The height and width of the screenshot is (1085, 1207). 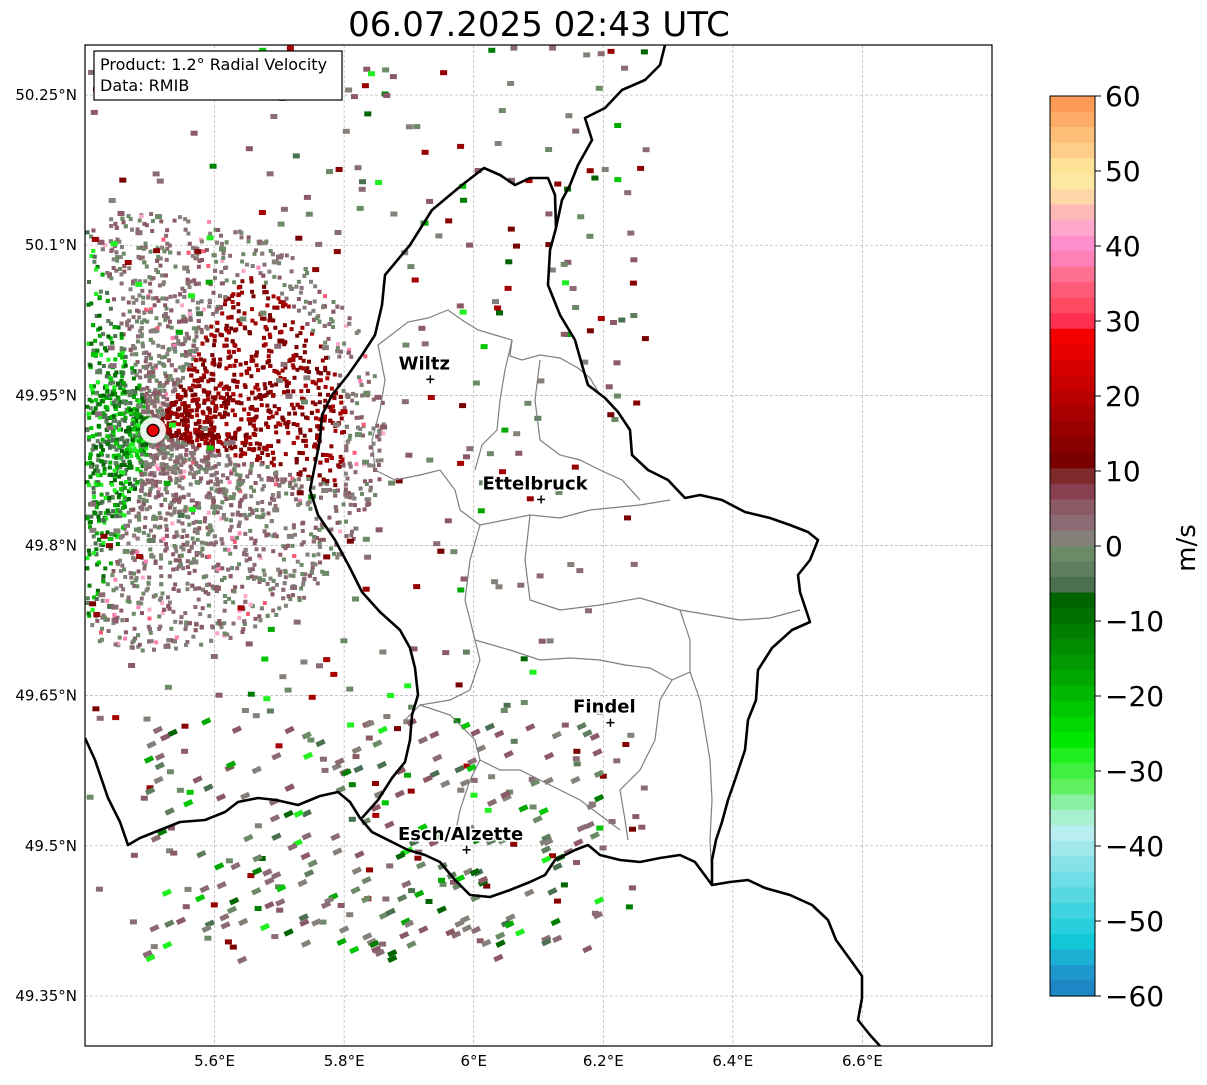 What do you see at coordinates (1134, 696) in the screenshot?
I see `colorbar-tick-label: −20` at bounding box center [1134, 696].